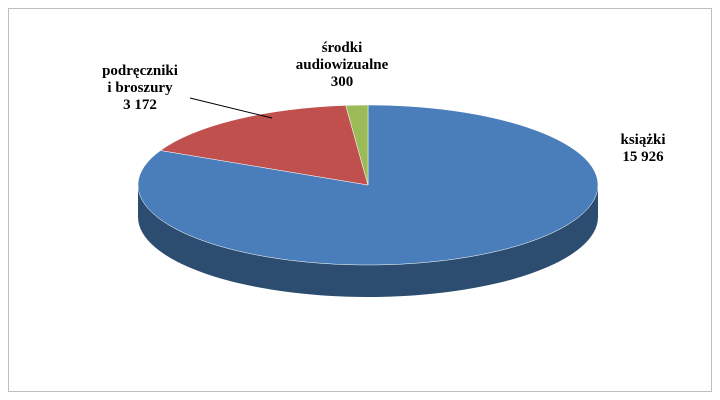  I want to click on slice-label: podręczniki i broszury 3 172, so click(140, 88).